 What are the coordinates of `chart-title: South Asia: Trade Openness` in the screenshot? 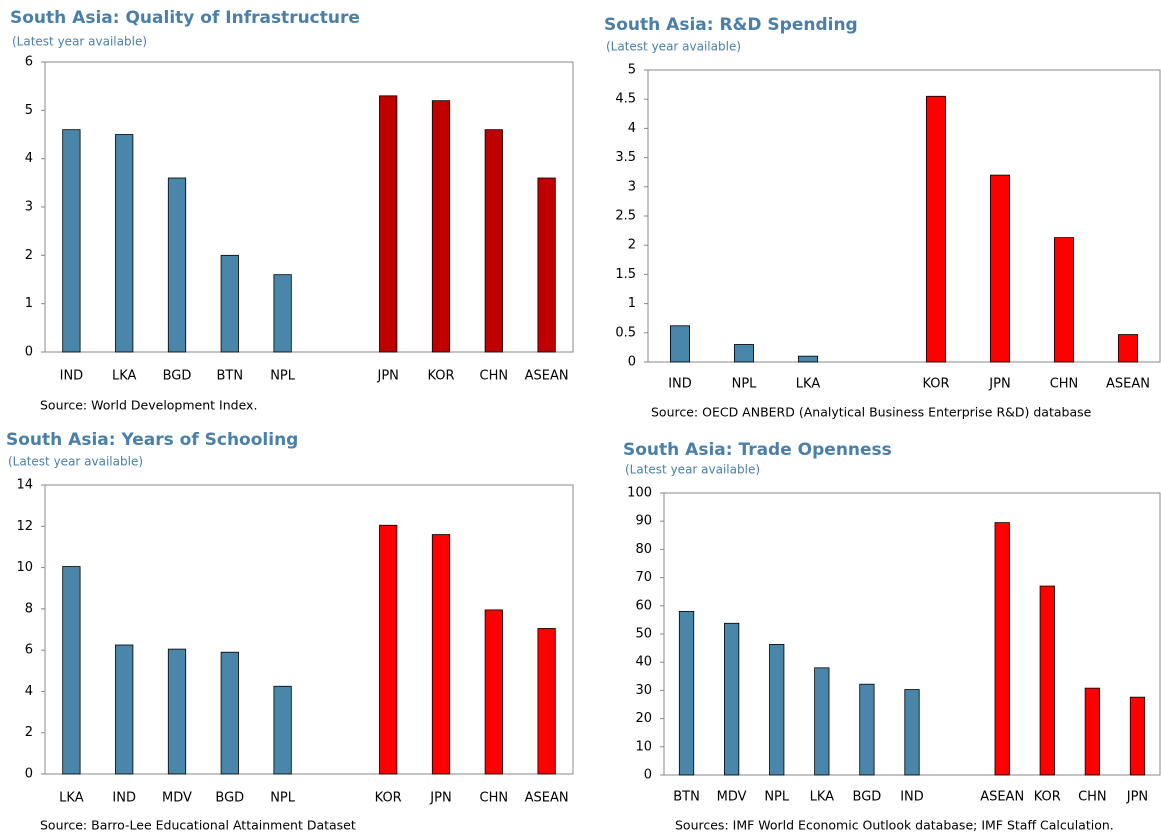 It's located at (757, 450).